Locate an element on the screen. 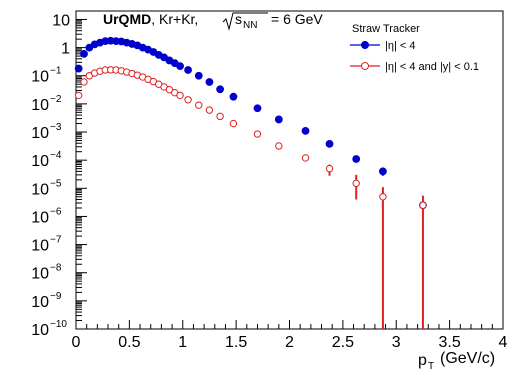 The height and width of the screenshot is (372, 507). y-tick-exponent: −3 is located at coordinates (56, 127).